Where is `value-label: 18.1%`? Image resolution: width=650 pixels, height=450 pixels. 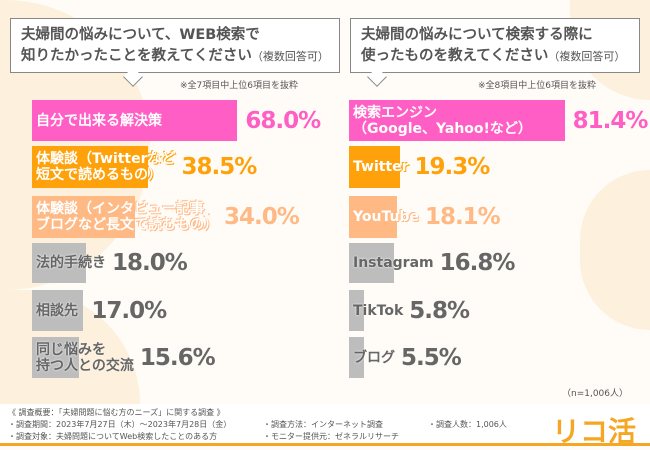 value-label: 18.1% is located at coordinates (462, 217).